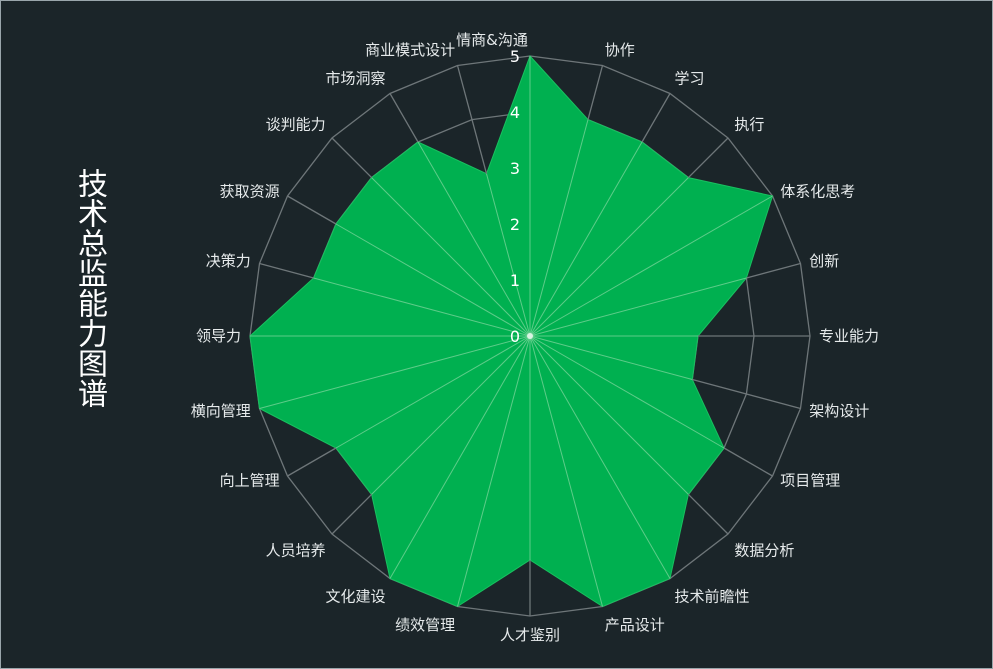 The image size is (993, 669). Describe the element at coordinates (515, 168) in the screenshot. I see `tick-label-3: 3` at that location.